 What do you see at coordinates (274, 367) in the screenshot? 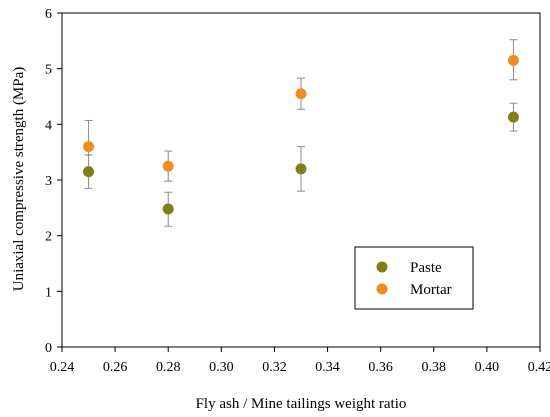
I see `x-tick-label: 0.32` at bounding box center [274, 367].